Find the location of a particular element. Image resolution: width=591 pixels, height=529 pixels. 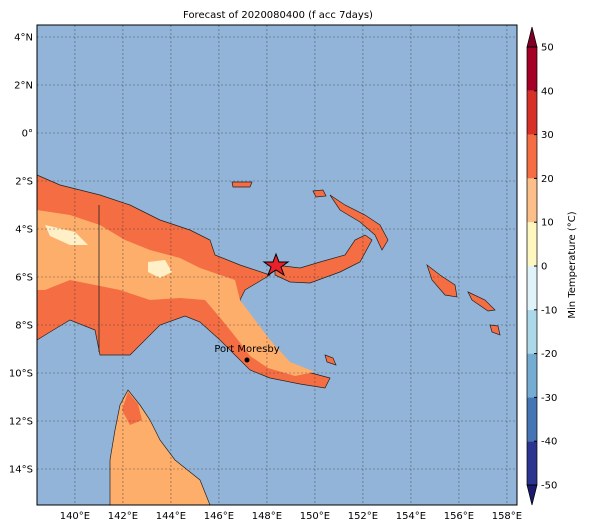

x-tick-label: 158°E is located at coordinates (507, 516).